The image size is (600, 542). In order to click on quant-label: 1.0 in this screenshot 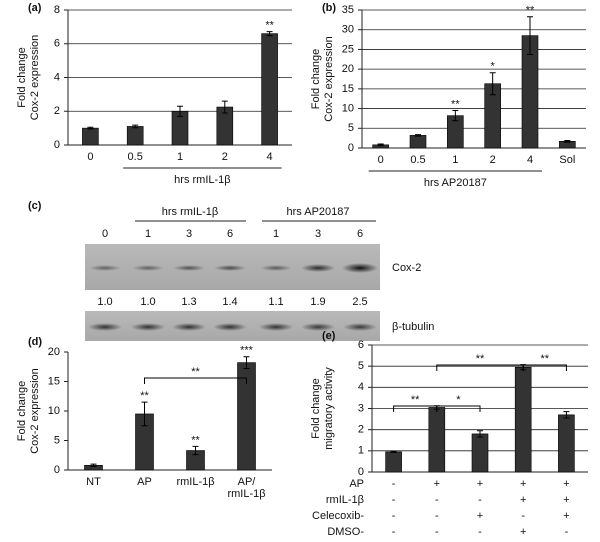, I will do `click(147, 302)`.